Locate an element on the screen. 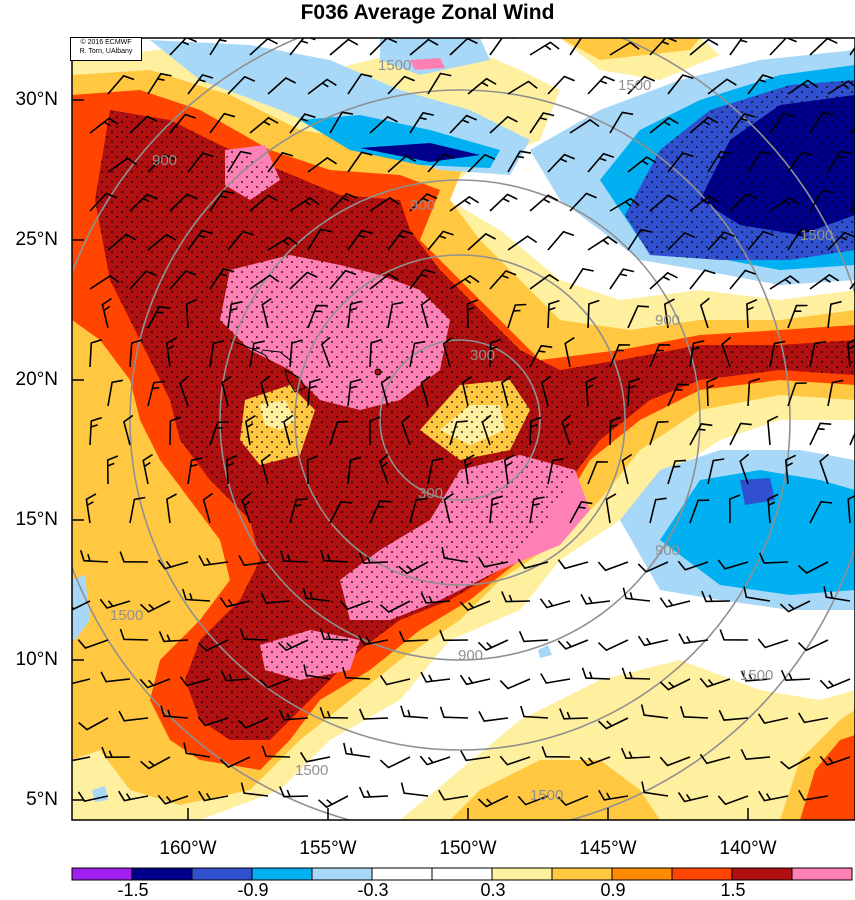 The height and width of the screenshot is (900, 855). field-0-9-bottom is located at coordinates (555, 790).